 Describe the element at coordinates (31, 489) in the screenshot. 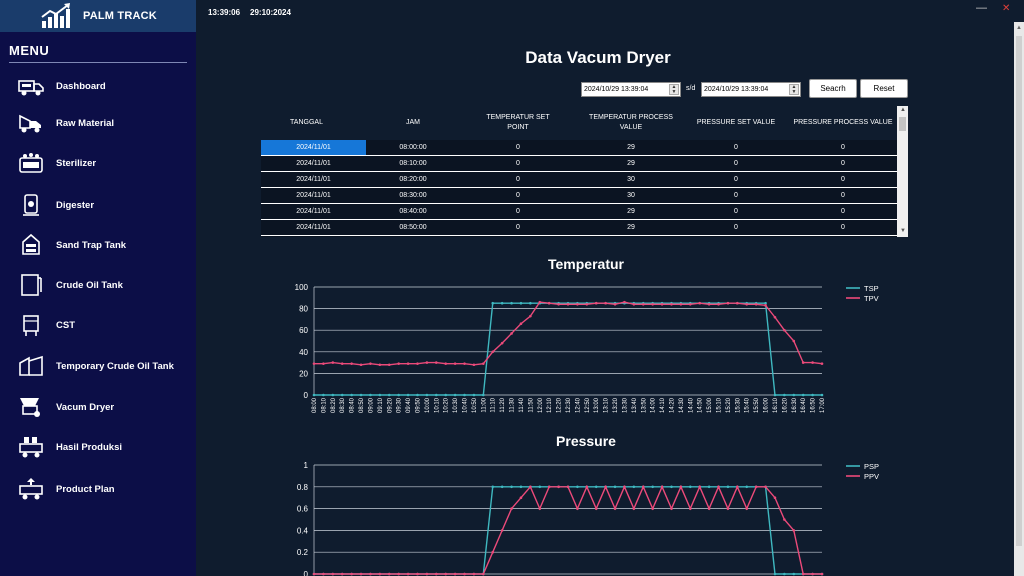

I see `plan-icon` at that location.